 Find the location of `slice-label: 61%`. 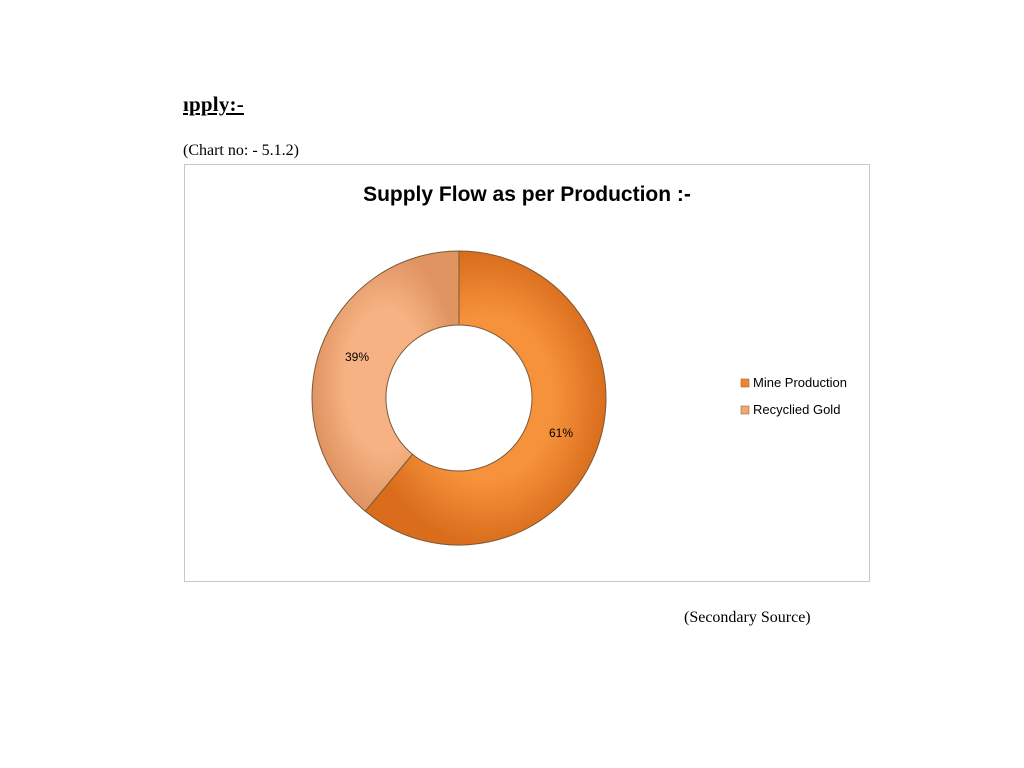

slice-label: 61% is located at coordinates (561, 433).